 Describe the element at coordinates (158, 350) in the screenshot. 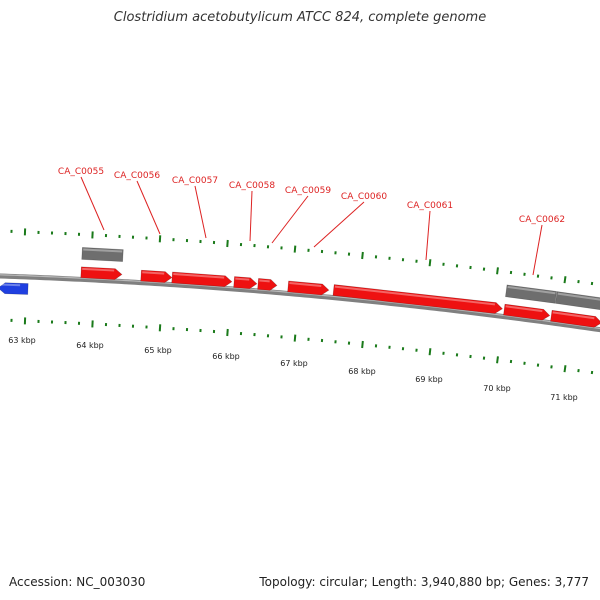

I see `kbp-label: 65 kbp` at that location.